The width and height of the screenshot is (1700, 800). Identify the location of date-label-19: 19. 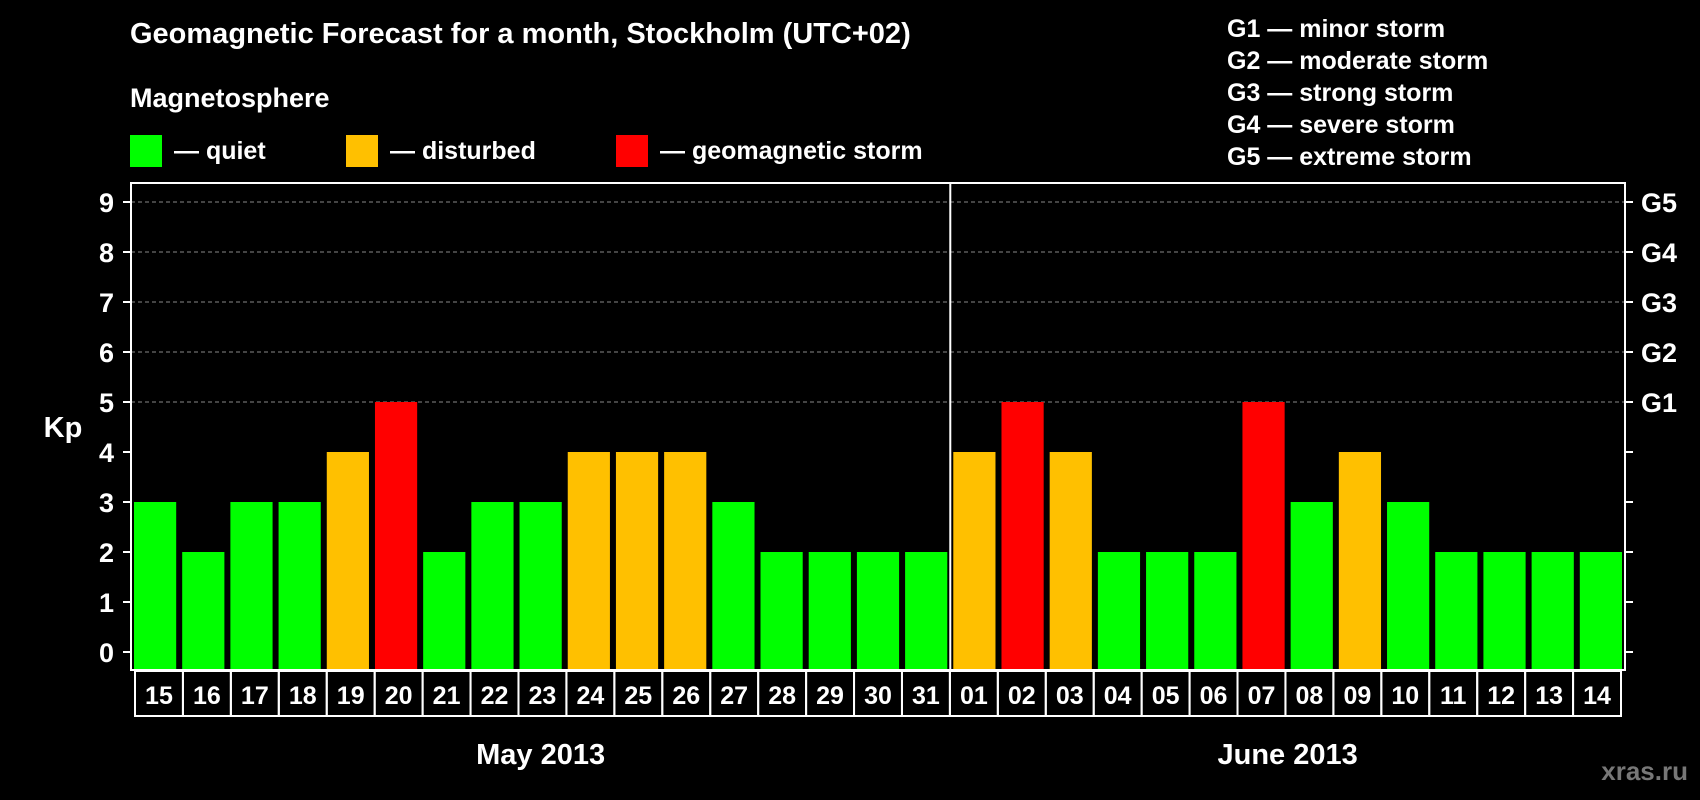
(351, 696).